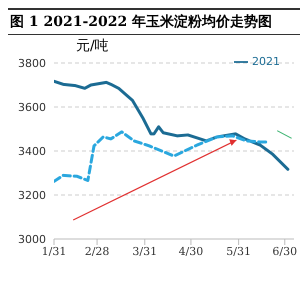 This screenshot has width=300, height=300. Describe the element at coordinates (238, 251) in the screenshot. I see `x-tick-label: 5/31` at that location.